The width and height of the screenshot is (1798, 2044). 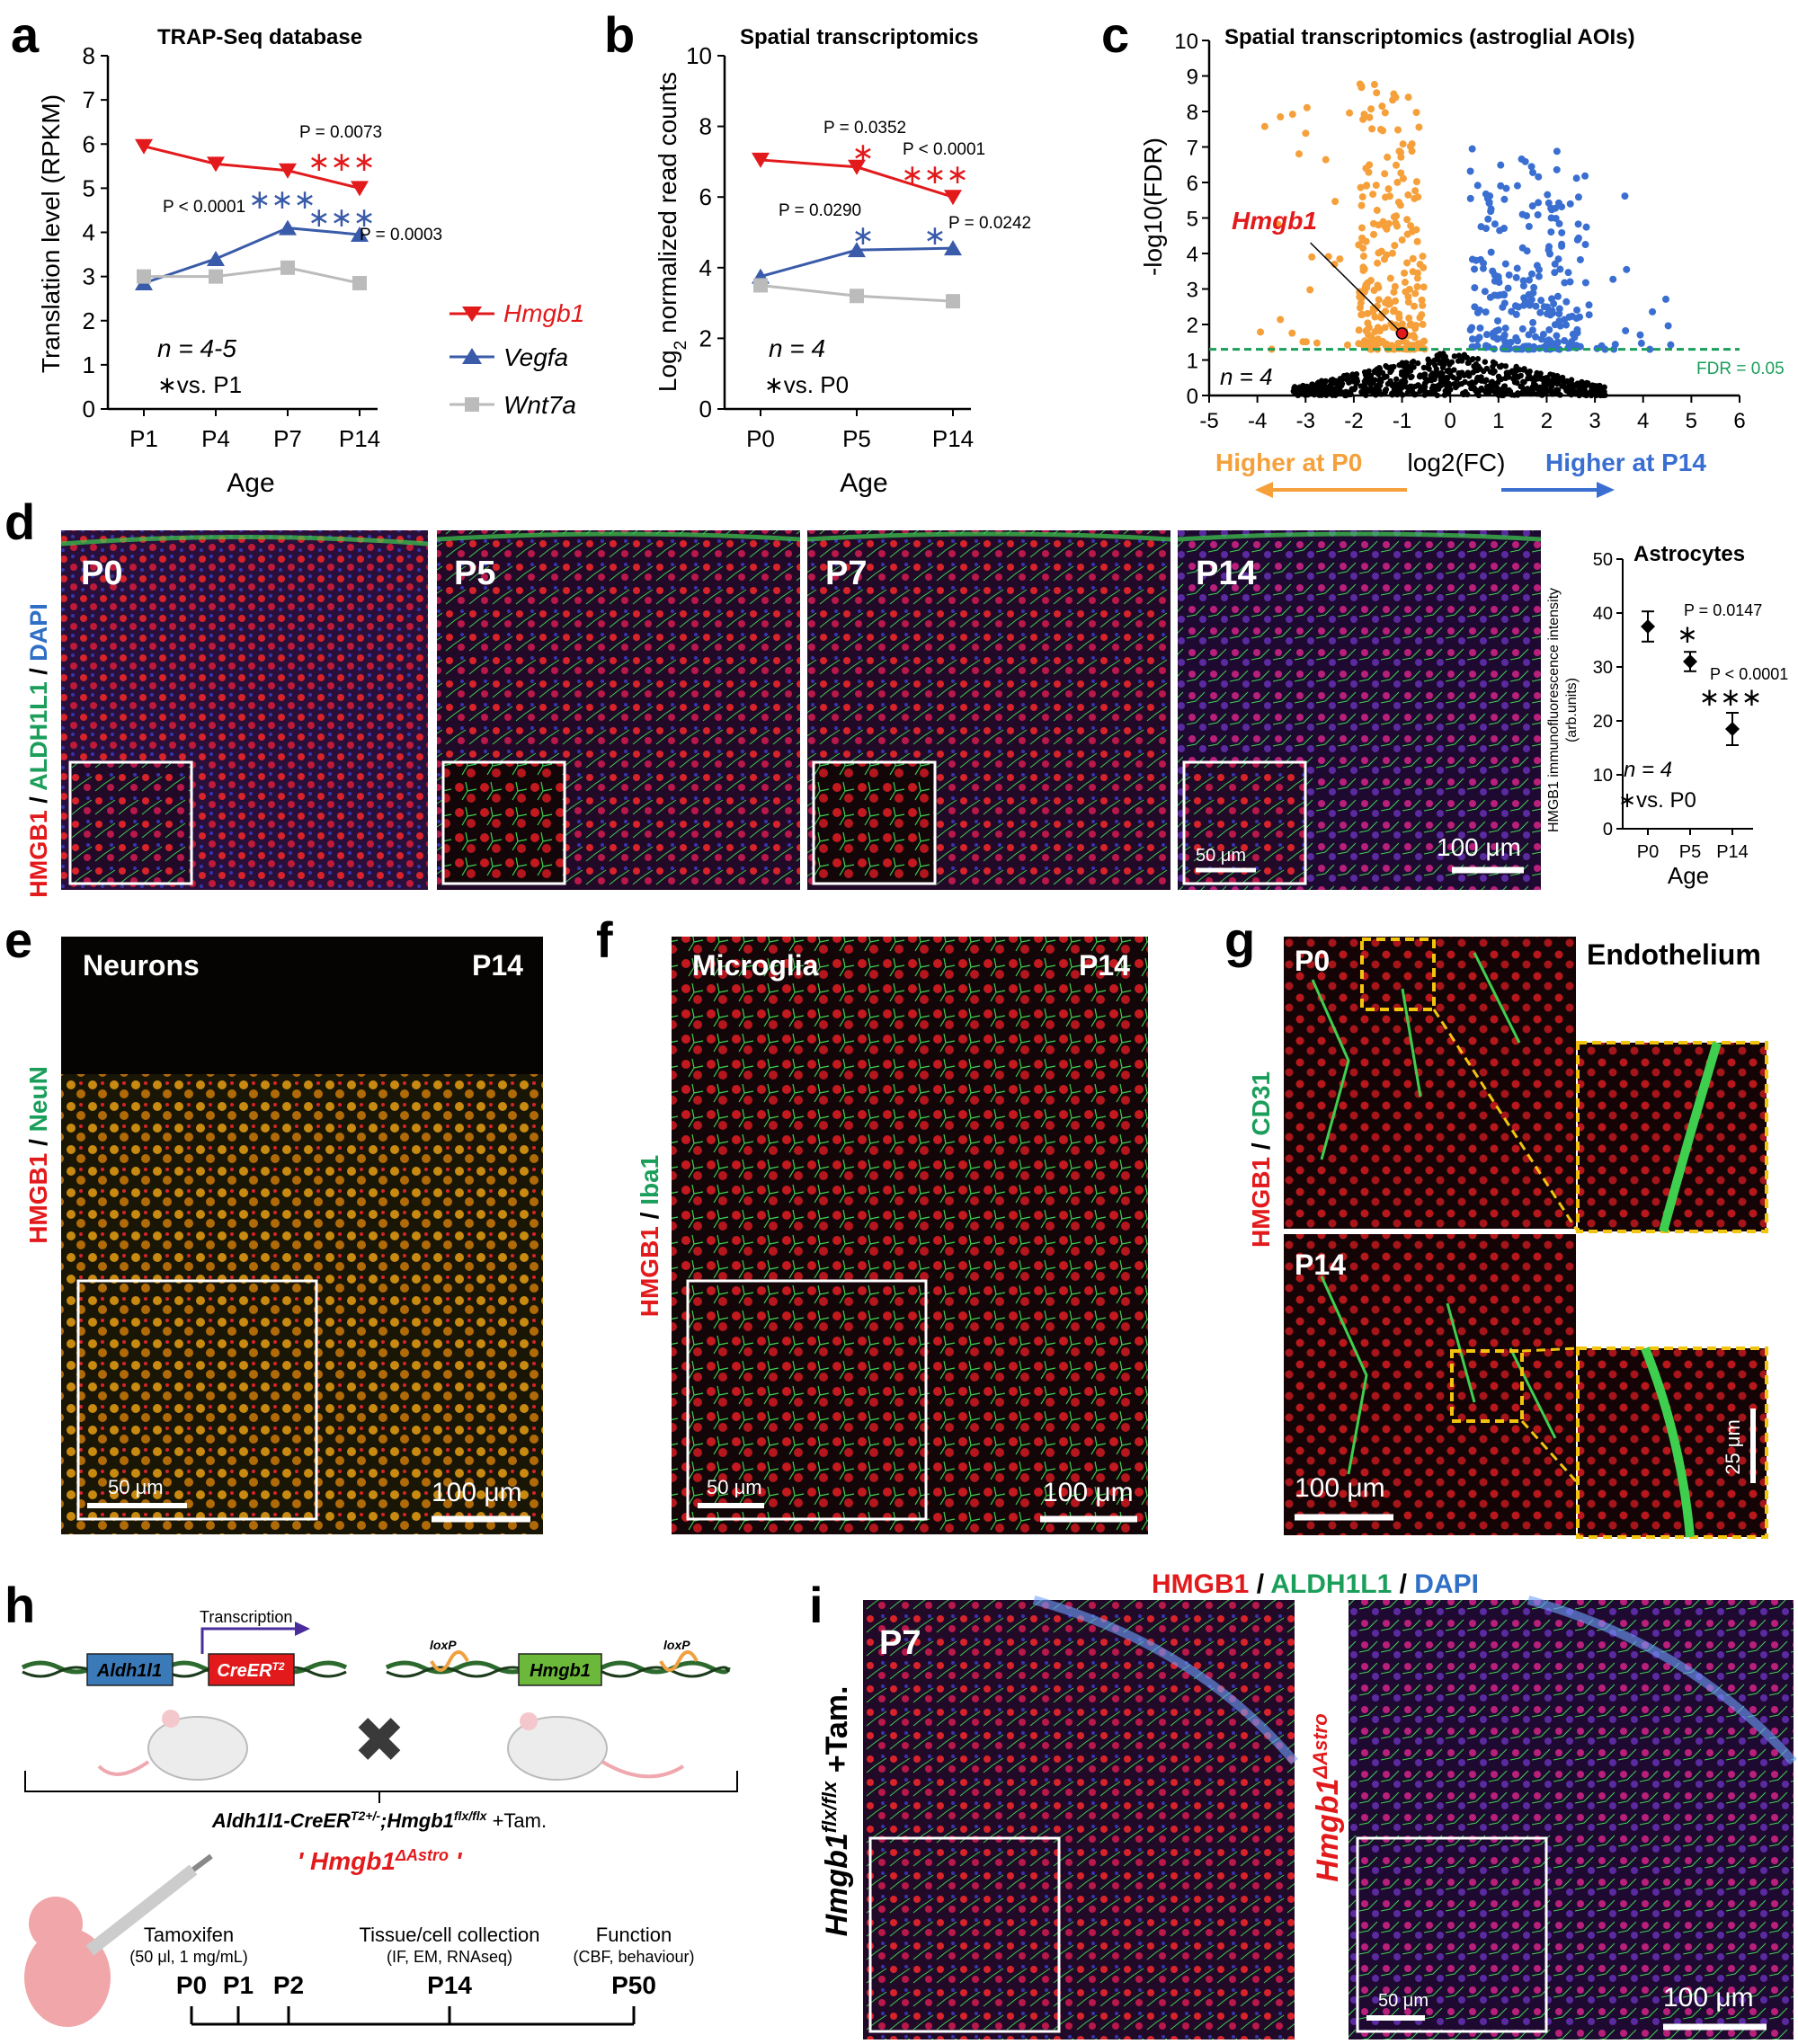 I want to click on y-tick-label: 4, so click(x=1192, y=255).